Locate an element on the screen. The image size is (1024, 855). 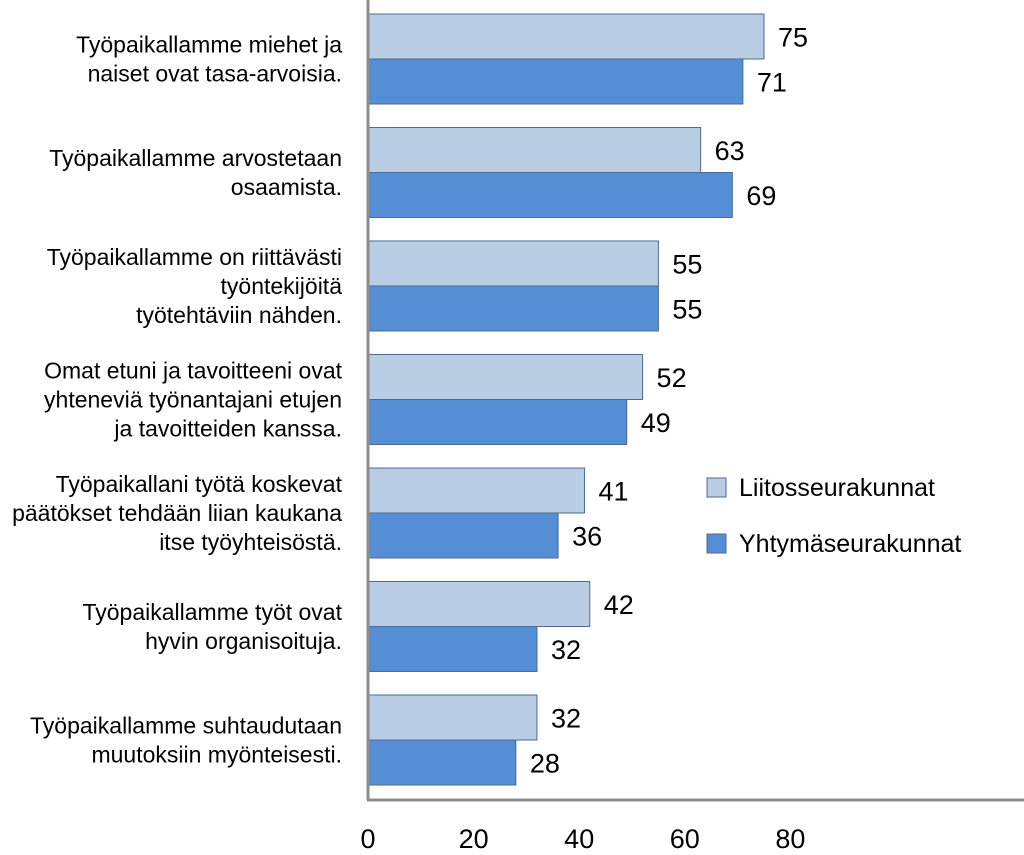
category-label: Omat etuni ja tavoitteeni ovat is located at coordinates (193, 371).